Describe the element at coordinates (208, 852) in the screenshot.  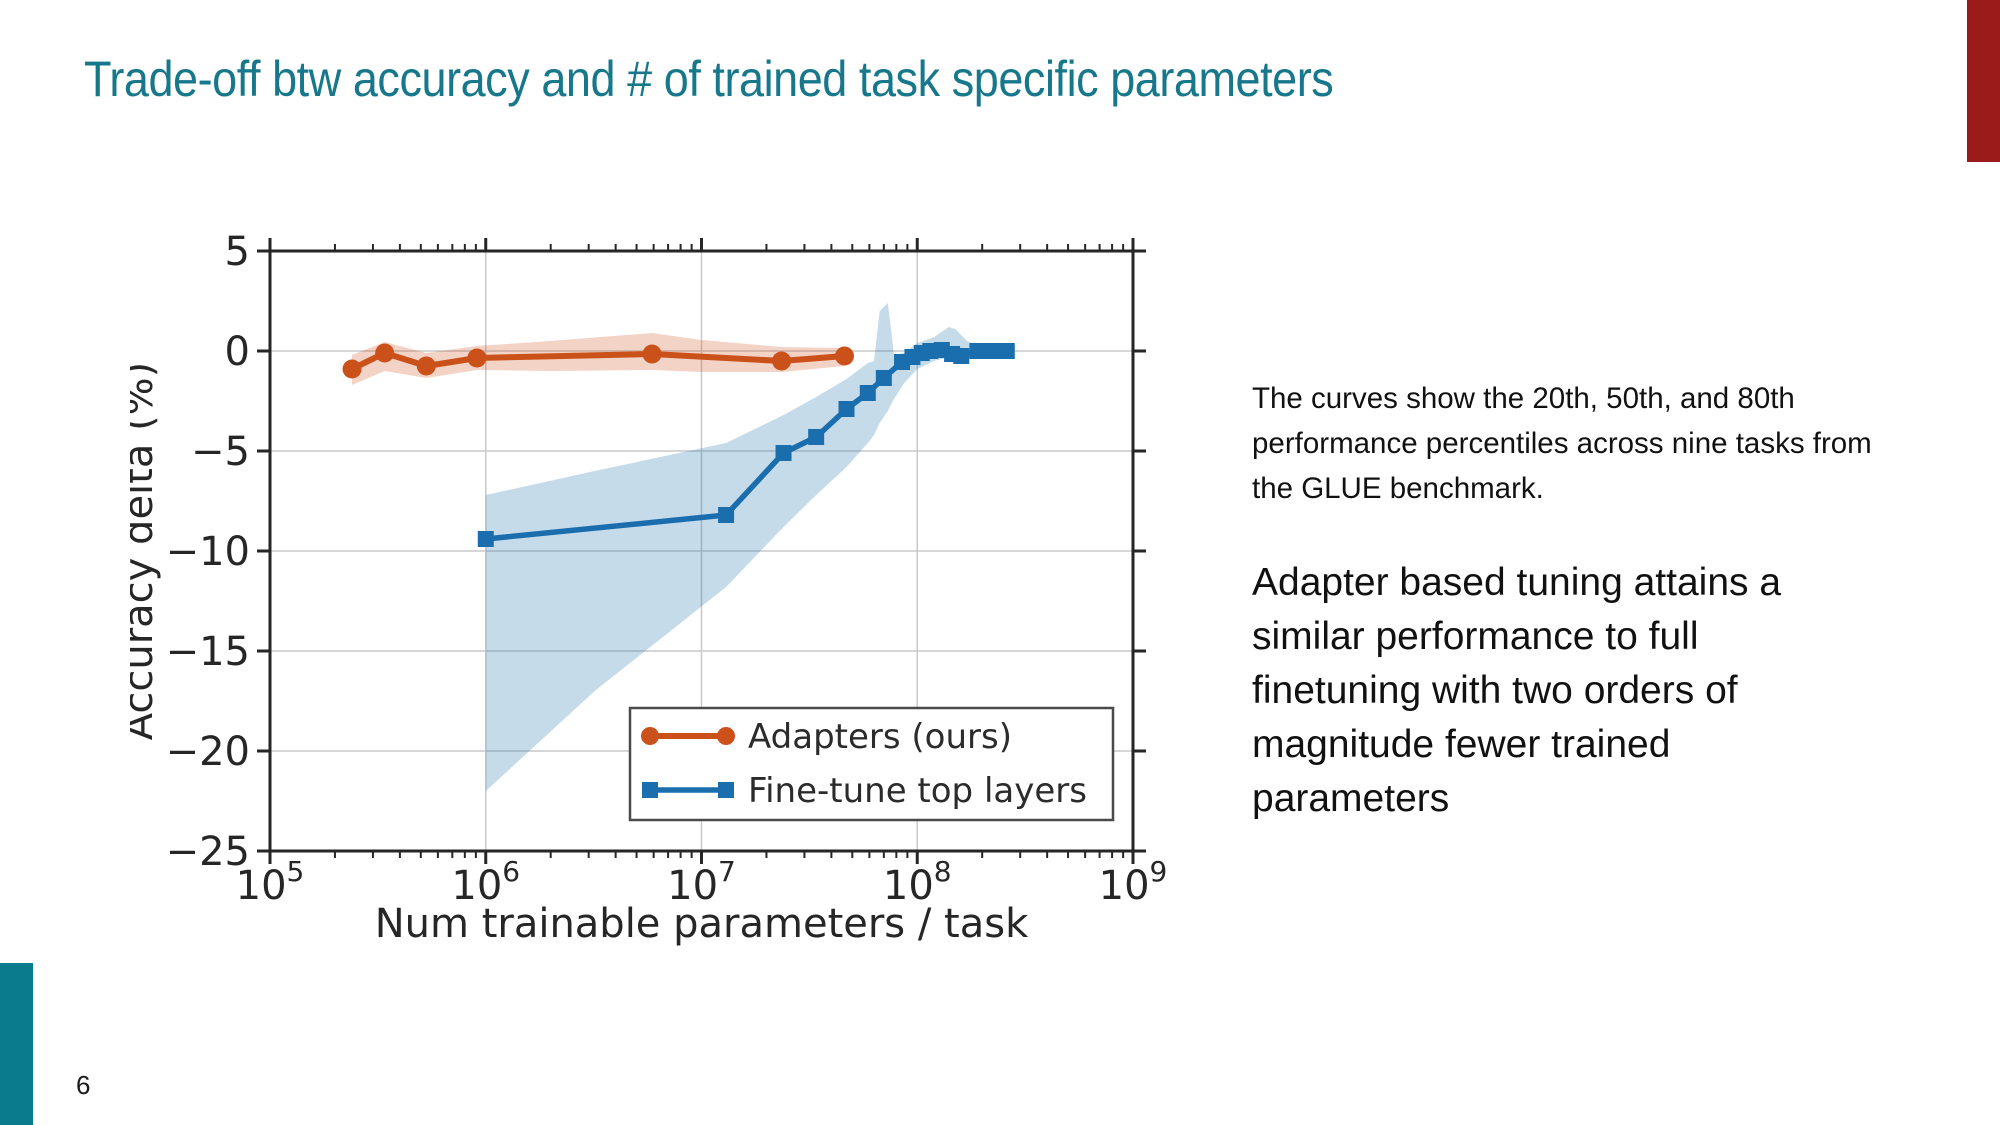
I see `y-tick-label: −25` at that location.